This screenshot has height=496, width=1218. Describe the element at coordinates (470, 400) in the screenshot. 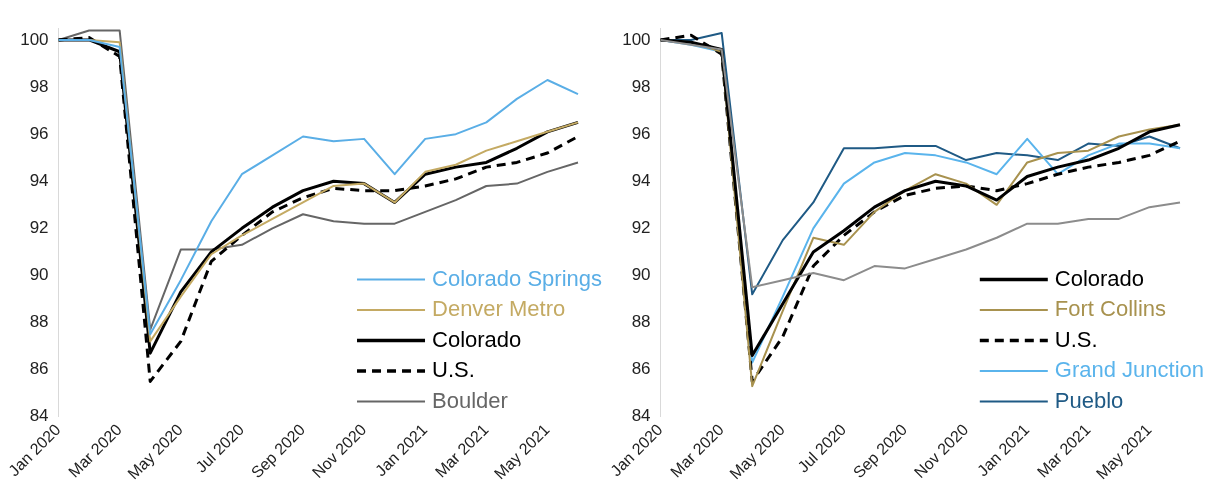

I see `legend-label: Boulder` at that location.